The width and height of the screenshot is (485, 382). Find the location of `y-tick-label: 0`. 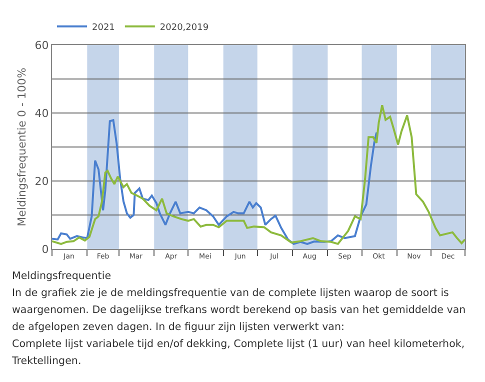

y-tick-label: 0 is located at coordinates (45, 249).